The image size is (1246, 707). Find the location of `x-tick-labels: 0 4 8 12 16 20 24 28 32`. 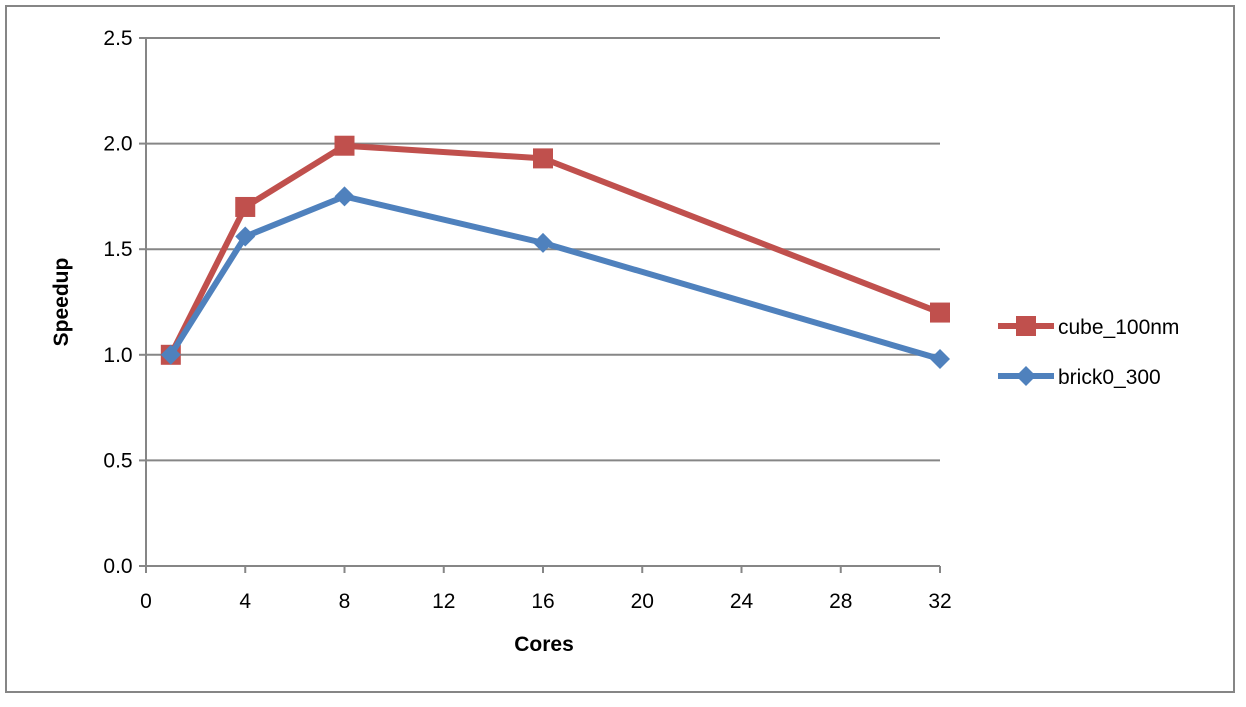

x-tick-labels: 0 4 8 12 16 20 24 28 32 is located at coordinates (546, 601).